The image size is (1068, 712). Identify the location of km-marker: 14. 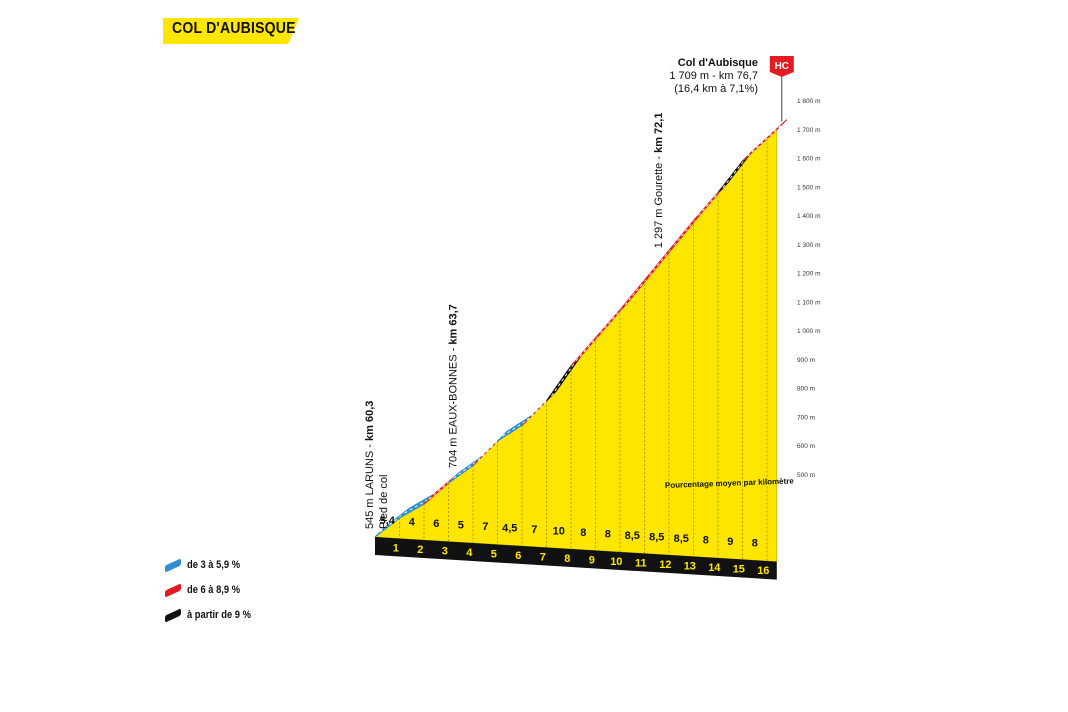
(714, 568).